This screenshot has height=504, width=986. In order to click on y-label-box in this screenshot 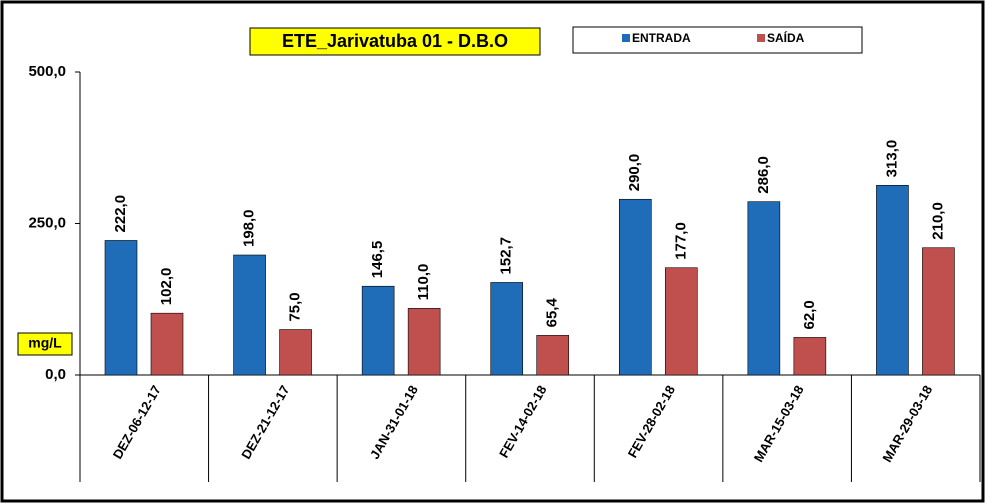, I will do `click(45, 344)`.